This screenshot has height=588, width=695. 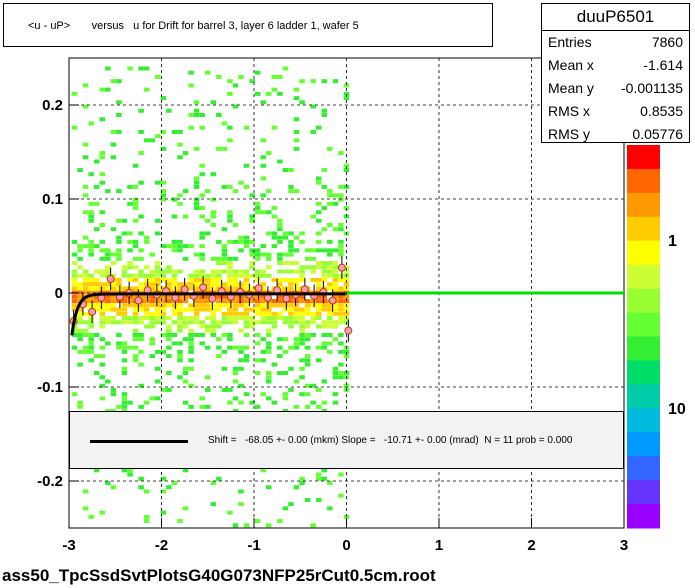 What do you see at coordinates (643, 468) in the screenshot?
I see `colorbar-segment` at bounding box center [643, 468].